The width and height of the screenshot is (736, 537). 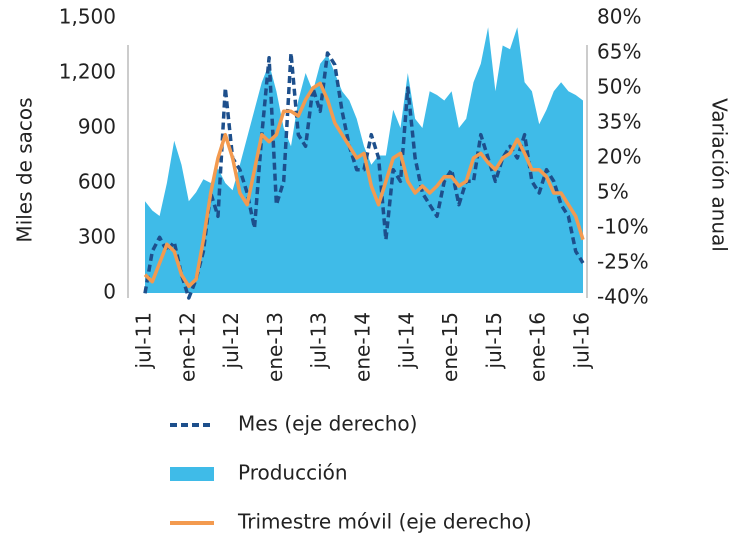 What do you see at coordinates (613, 192) in the screenshot?
I see `y2-tick-label: 5%` at bounding box center [613, 192].